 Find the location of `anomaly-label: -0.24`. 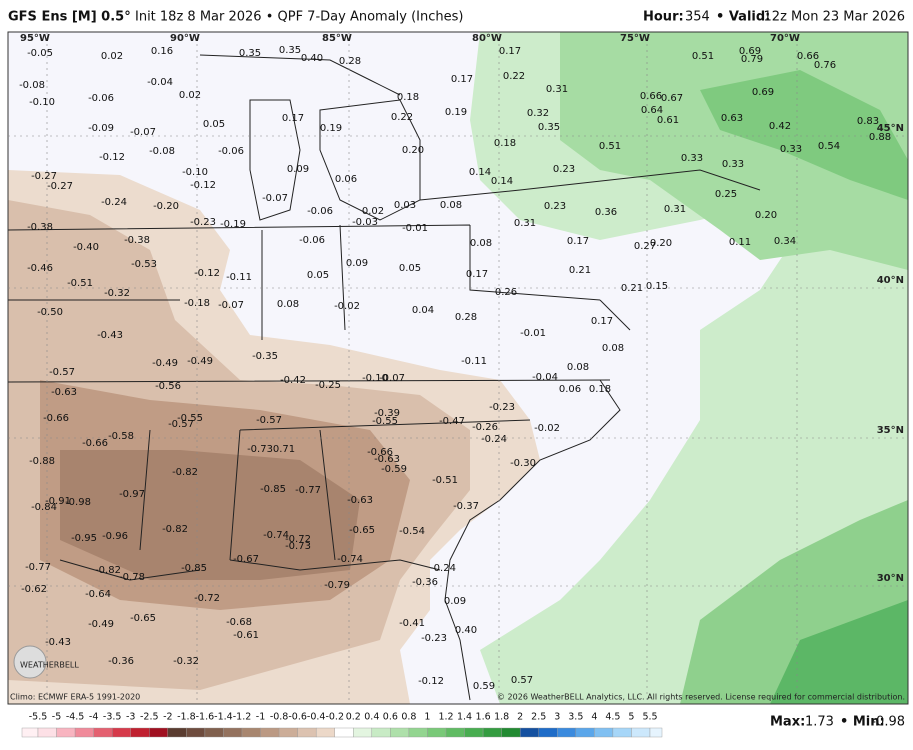

anomaly-label: -0.24 is located at coordinates (494, 439).